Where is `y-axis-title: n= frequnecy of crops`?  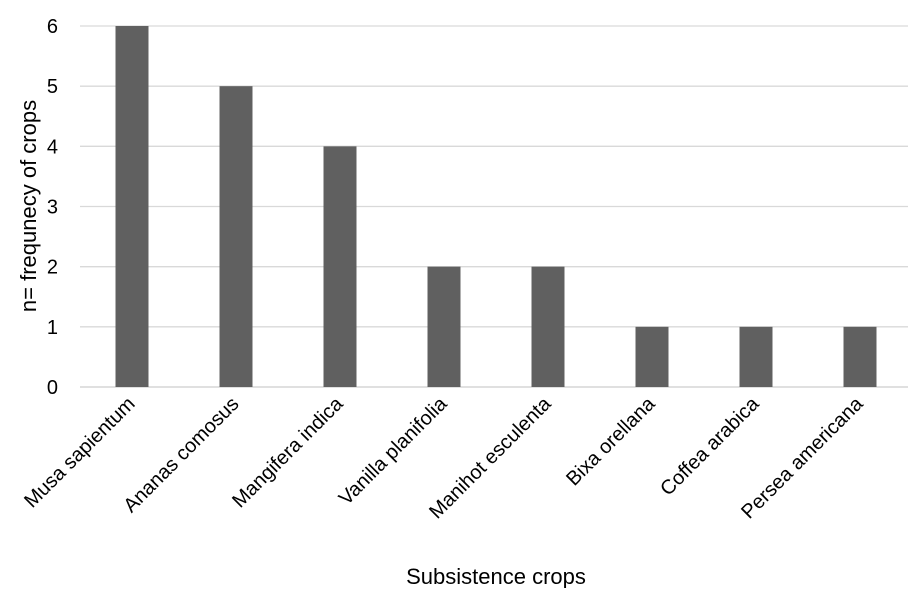 y-axis-title: n= frequnecy of crops is located at coordinates (28, 206).